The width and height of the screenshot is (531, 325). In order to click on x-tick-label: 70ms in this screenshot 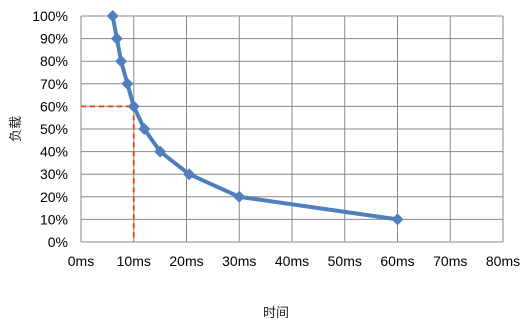, I will do `click(450, 261)`.